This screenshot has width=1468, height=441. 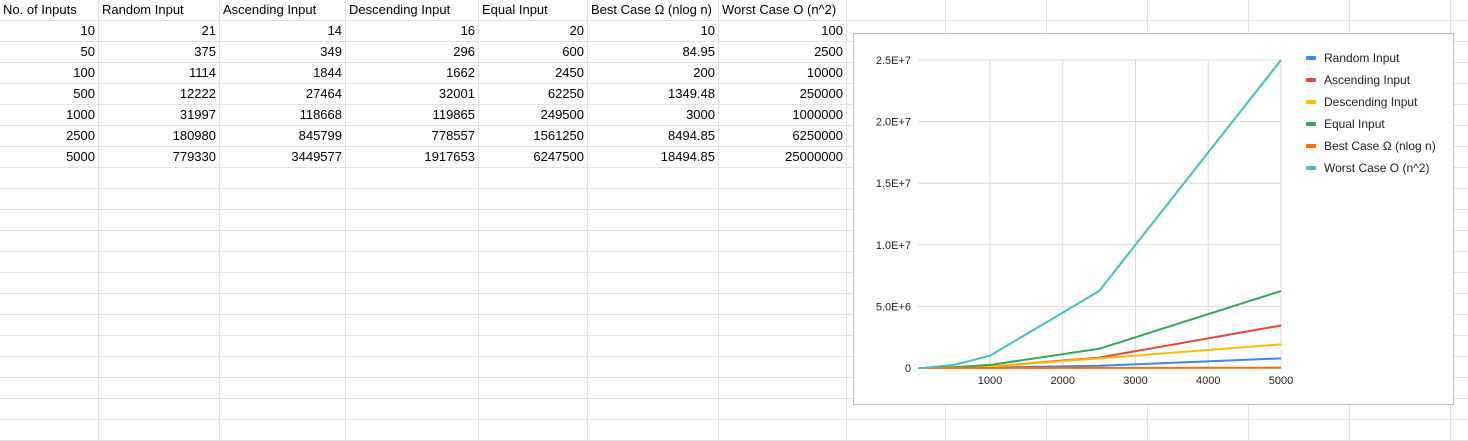 What do you see at coordinates (159, 115) in the screenshot?
I see `table-cell: 31997` at bounding box center [159, 115].